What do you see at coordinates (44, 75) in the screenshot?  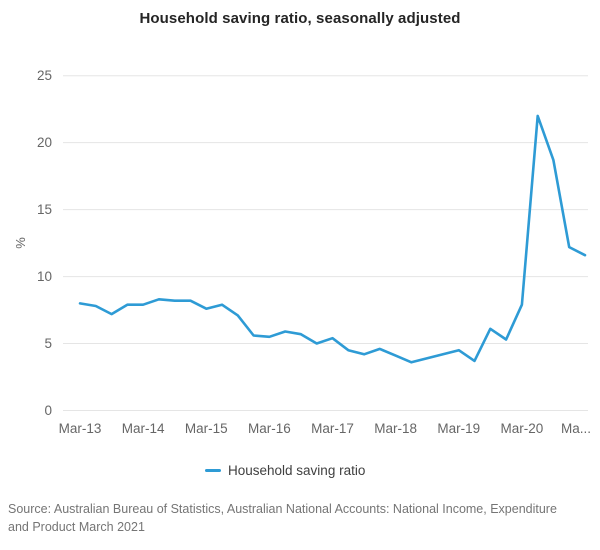 I see `y-tick-label: 25` at bounding box center [44, 75].